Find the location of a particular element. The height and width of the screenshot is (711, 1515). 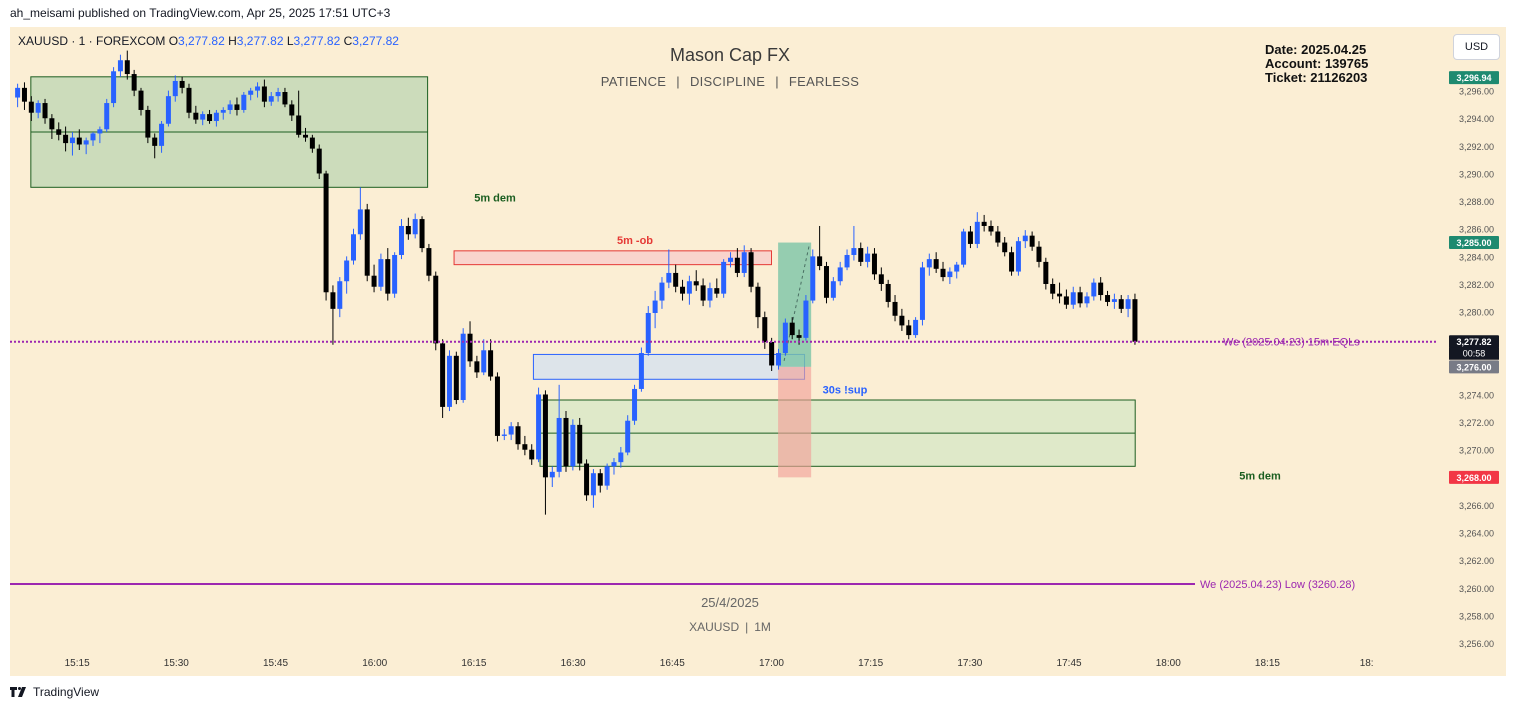

ohlc-open-label: O is located at coordinates (173, 41).